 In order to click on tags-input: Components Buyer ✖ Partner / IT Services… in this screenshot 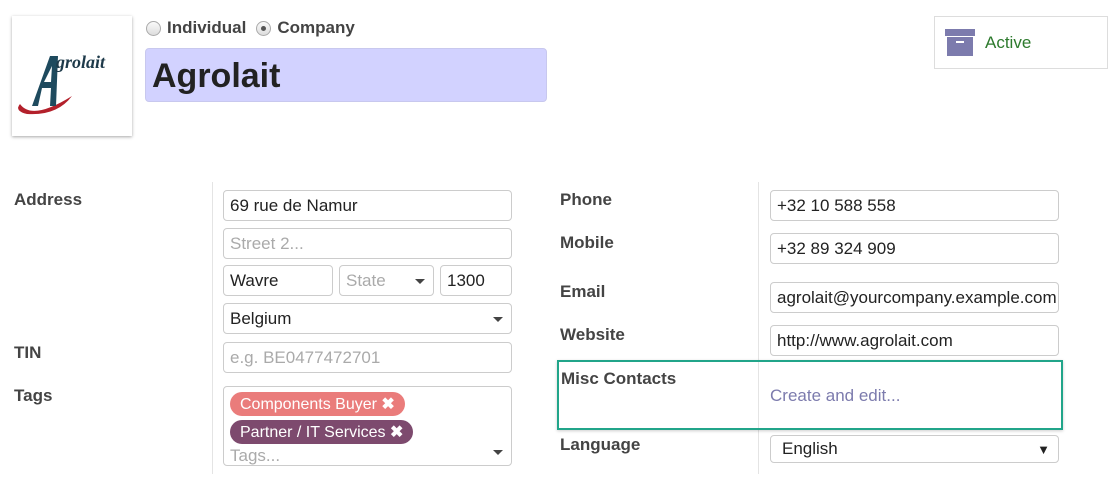, I will do `click(367, 426)`.